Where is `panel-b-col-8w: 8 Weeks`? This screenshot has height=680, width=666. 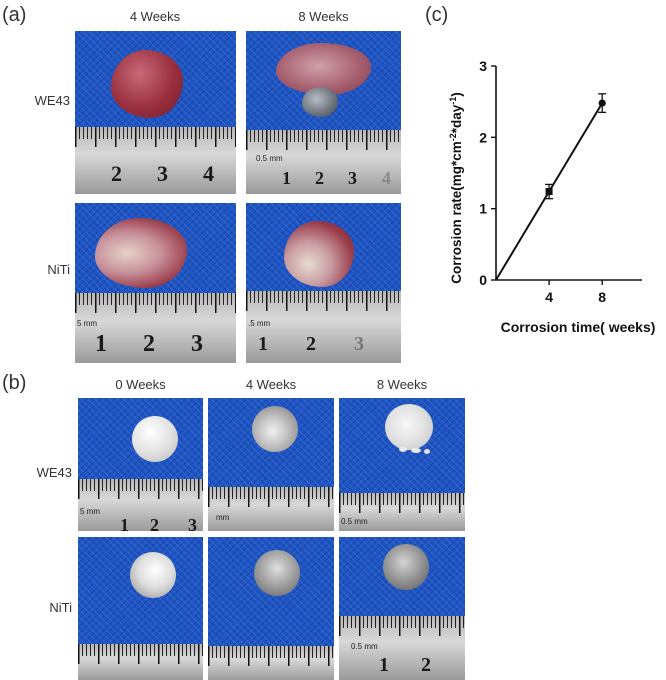
panel-b-col-8w: 8 Weeks is located at coordinates (402, 384).